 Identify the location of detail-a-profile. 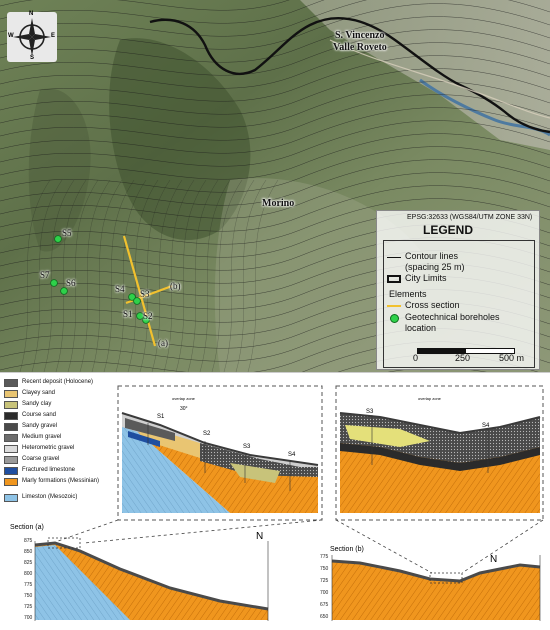
(220, 462).